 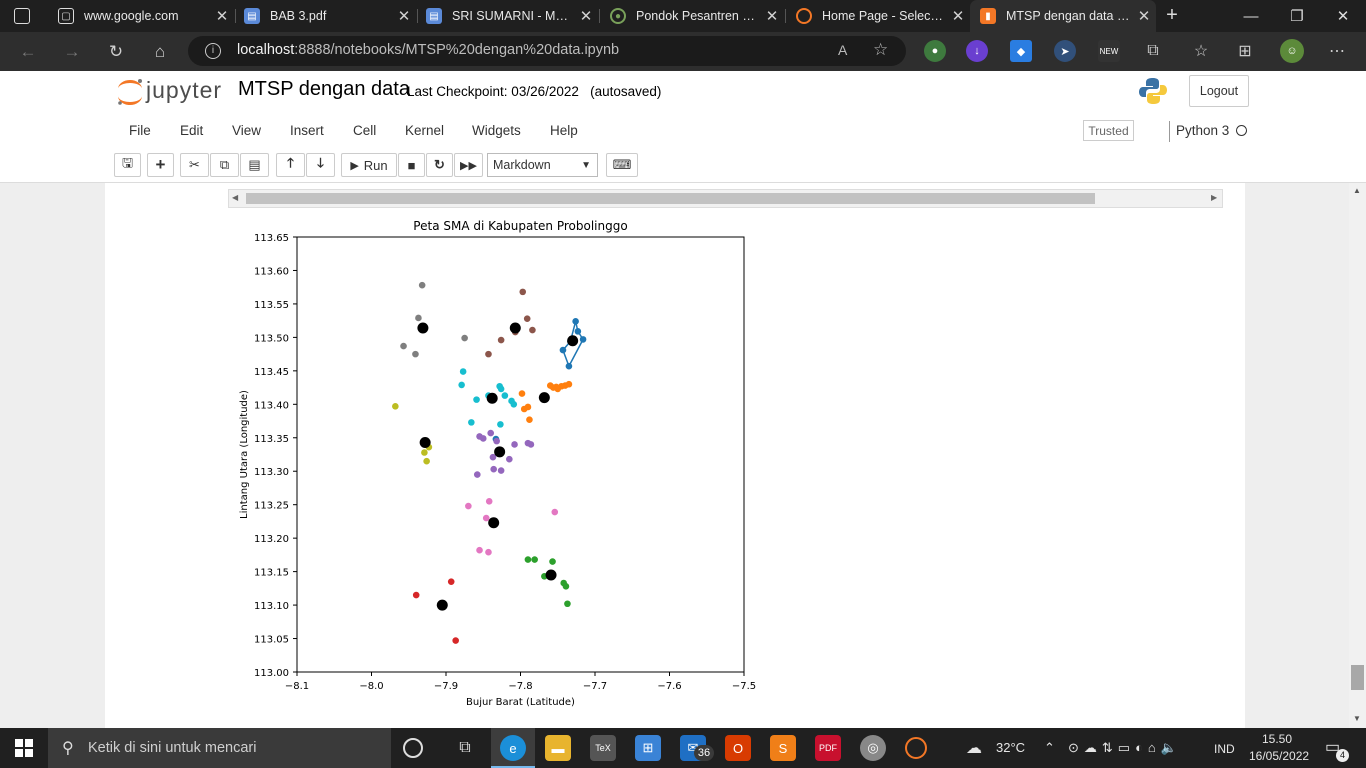 I want to click on extension-icon: ●, so click(x=935, y=51).